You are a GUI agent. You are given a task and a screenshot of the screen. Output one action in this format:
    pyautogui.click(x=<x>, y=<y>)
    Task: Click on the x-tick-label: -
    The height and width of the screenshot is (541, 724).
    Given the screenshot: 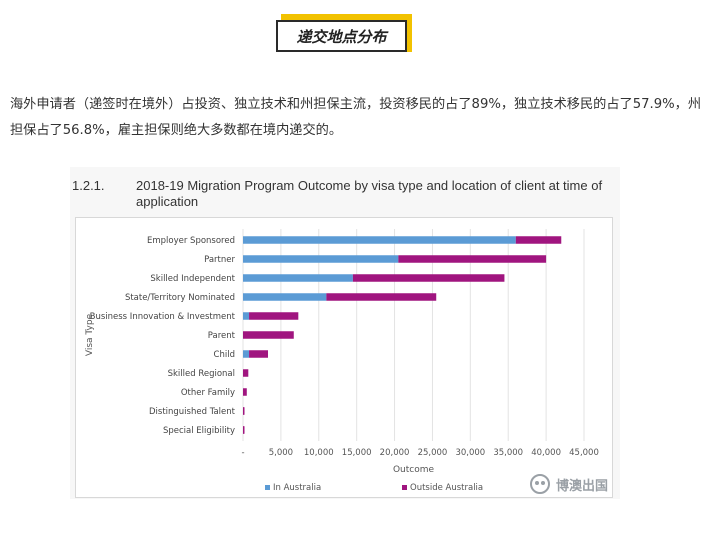 What is the action you would take?
    pyautogui.click(x=242, y=453)
    